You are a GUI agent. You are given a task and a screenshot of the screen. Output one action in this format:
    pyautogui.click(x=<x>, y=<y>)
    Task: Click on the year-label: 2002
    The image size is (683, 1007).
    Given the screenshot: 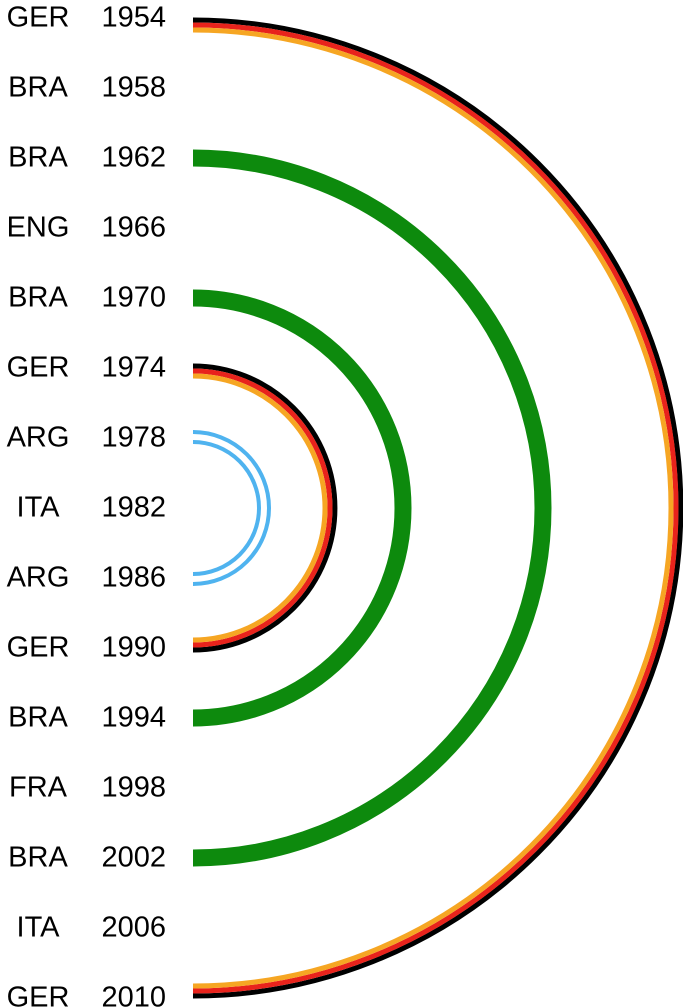 What is the action you would take?
    pyautogui.click(x=133, y=858)
    